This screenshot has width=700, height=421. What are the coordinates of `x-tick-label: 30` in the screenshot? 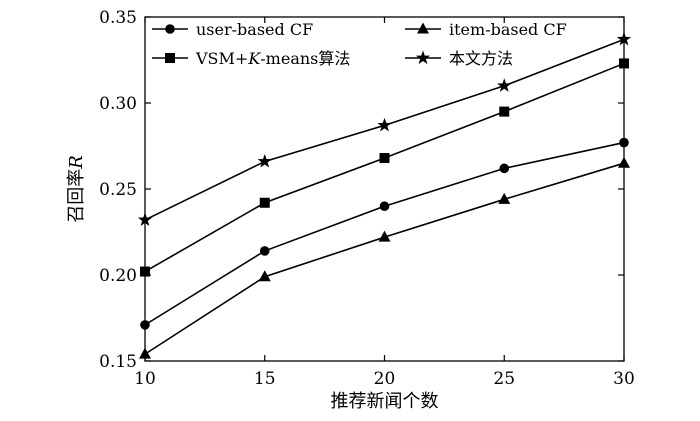 It's located at (624, 379).